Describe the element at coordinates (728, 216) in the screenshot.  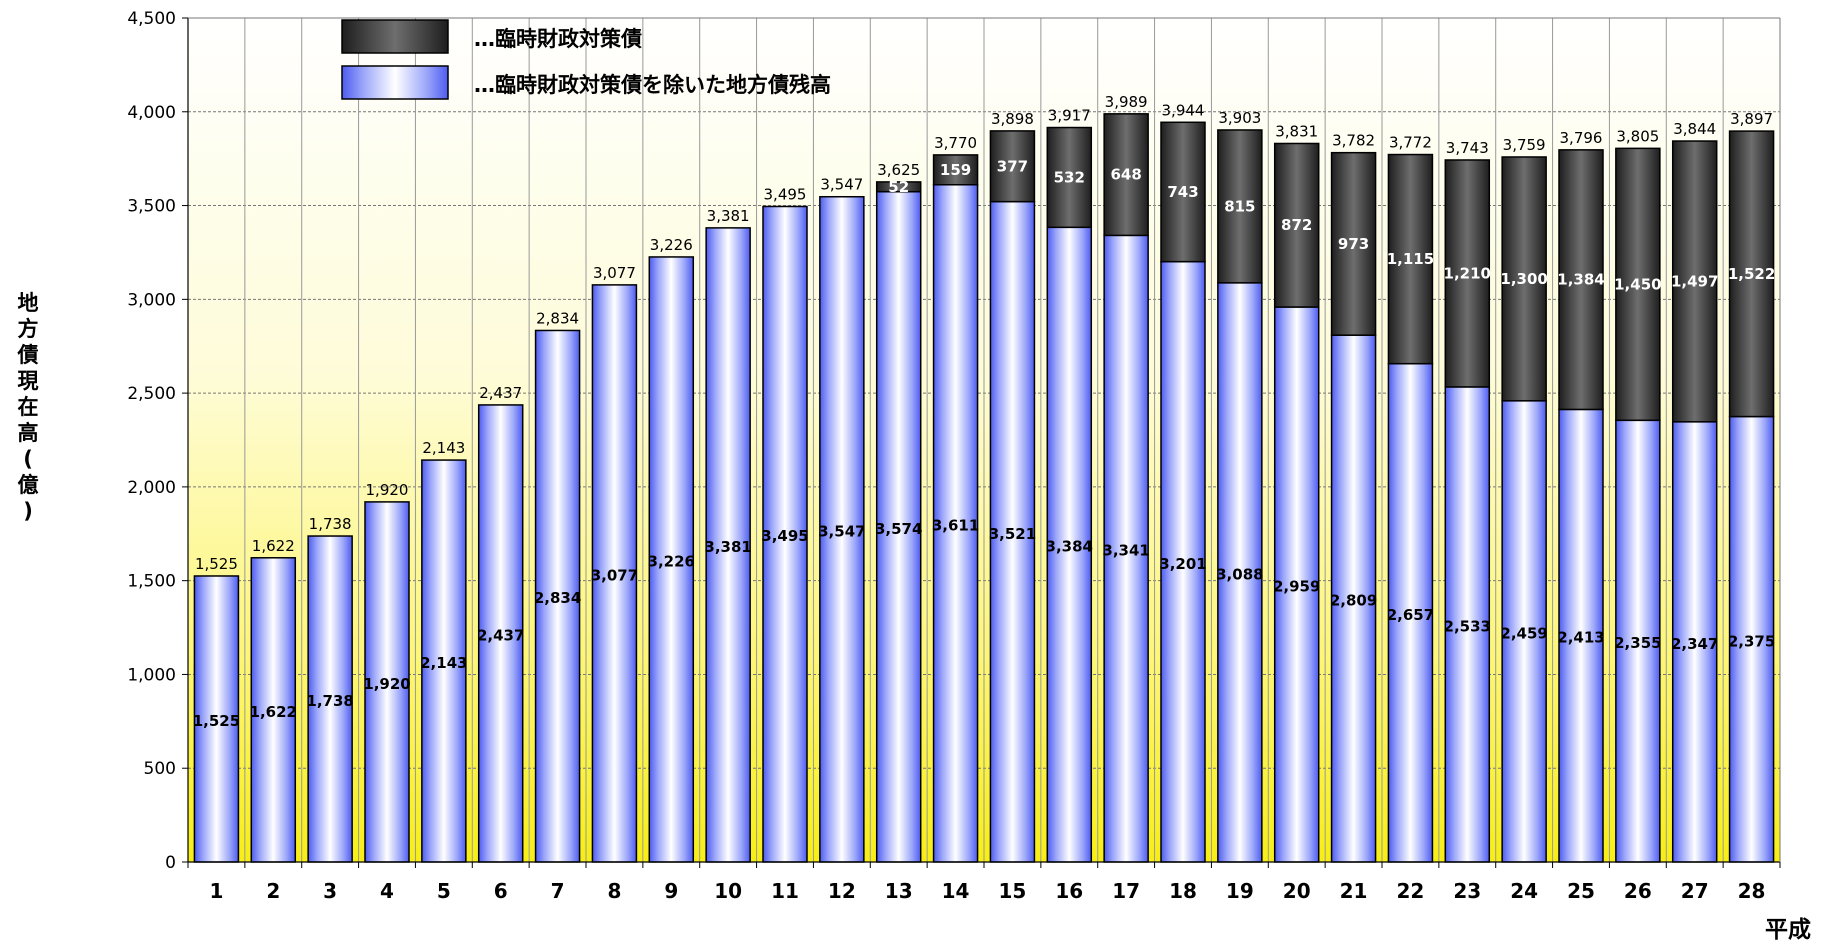
I see `data-label-total: 3,381` at that location.